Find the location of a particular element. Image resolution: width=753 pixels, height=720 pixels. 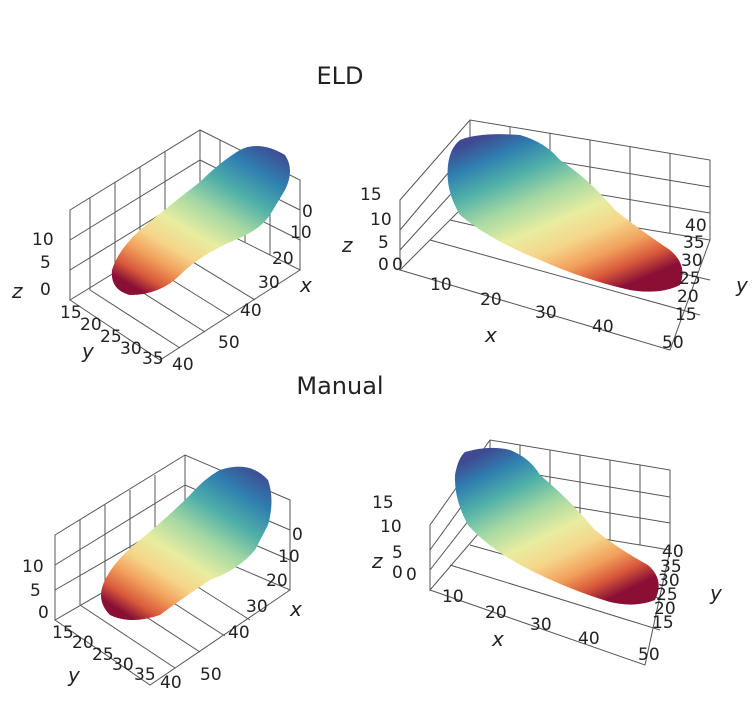

eld-title: ELD is located at coordinates (340, 76).